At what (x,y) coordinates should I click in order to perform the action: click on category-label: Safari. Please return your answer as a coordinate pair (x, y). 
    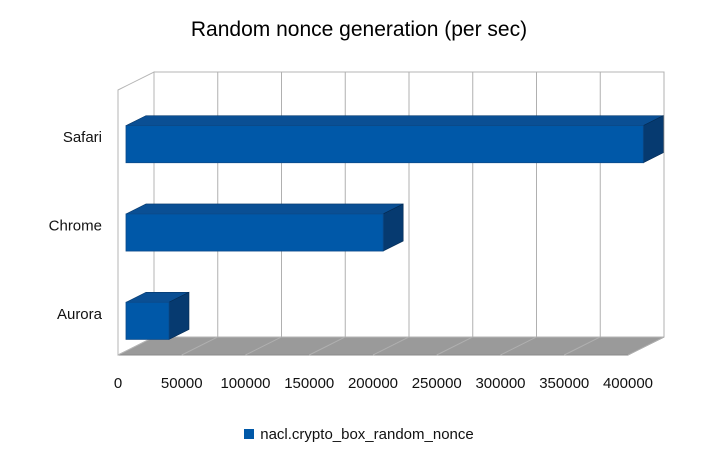
    Looking at the image, I should click on (82, 137).